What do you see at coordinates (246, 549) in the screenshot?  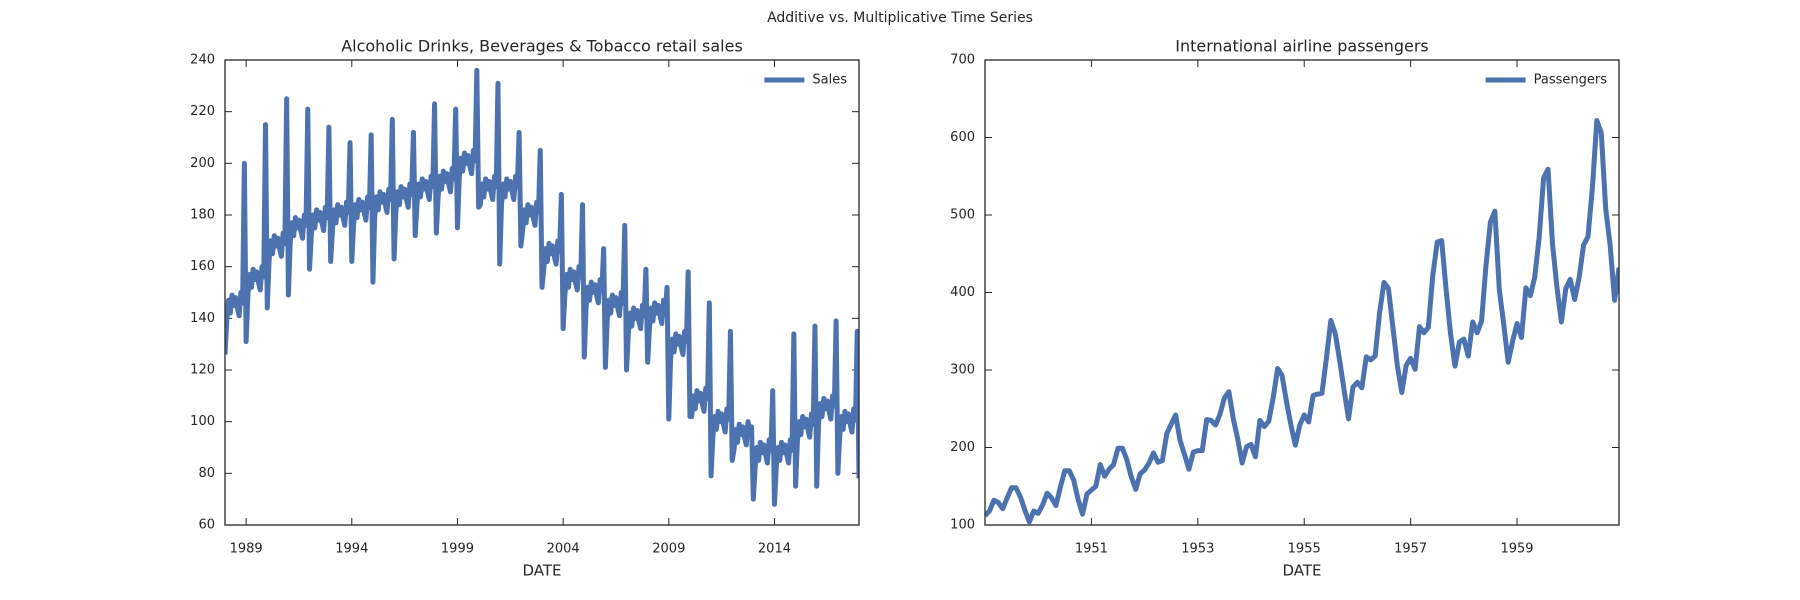 I see `x-tick-label: 1989` at bounding box center [246, 549].